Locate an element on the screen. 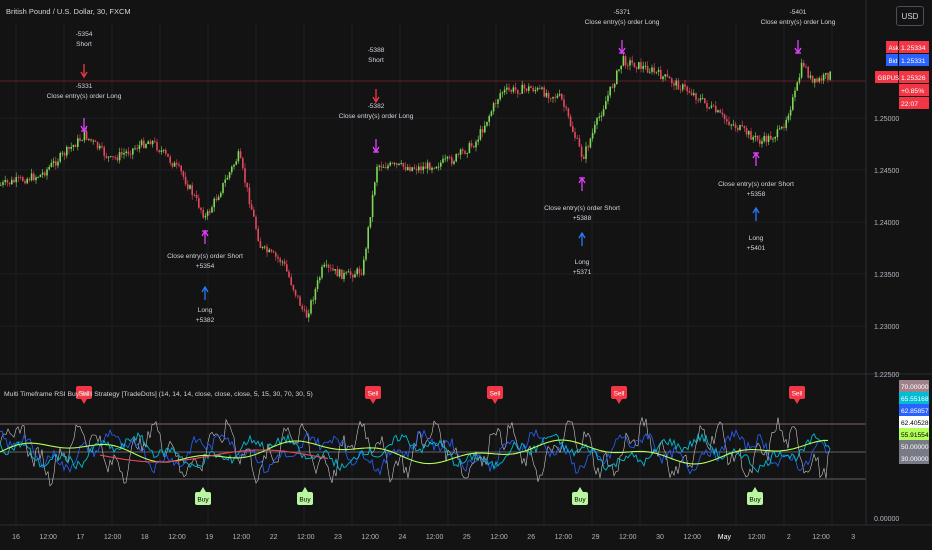  indicator-badge: 30.00000 is located at coordinates (914, 458).